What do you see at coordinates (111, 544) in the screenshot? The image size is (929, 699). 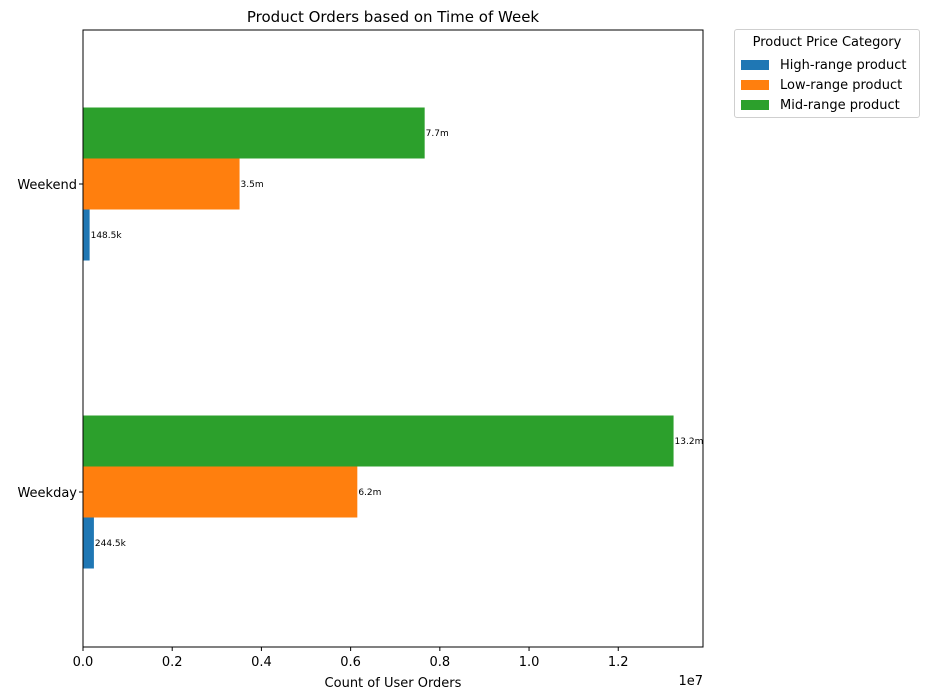 I see `bar-label-weekday-high-range-product: 244.5k` at bounding box center [111, 544].